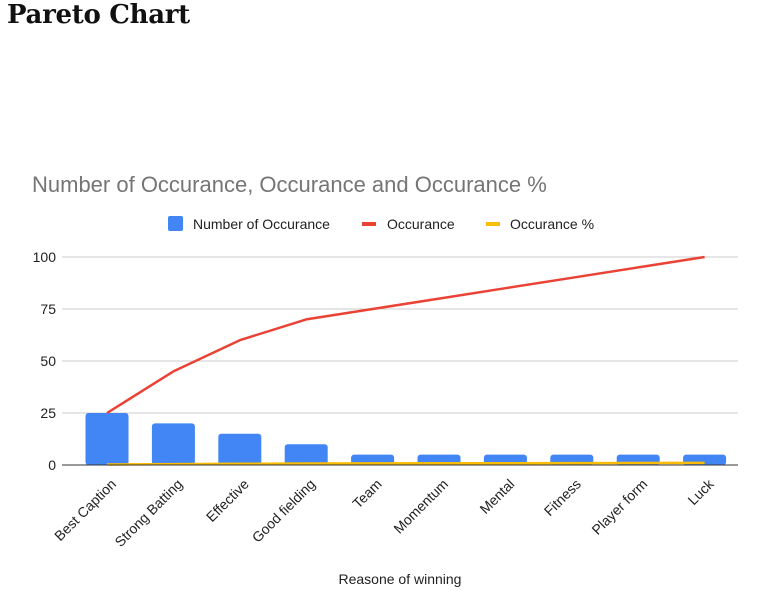 The image size is (783, 590). I want to click on y-tick-label: 75, so click(48, 309).